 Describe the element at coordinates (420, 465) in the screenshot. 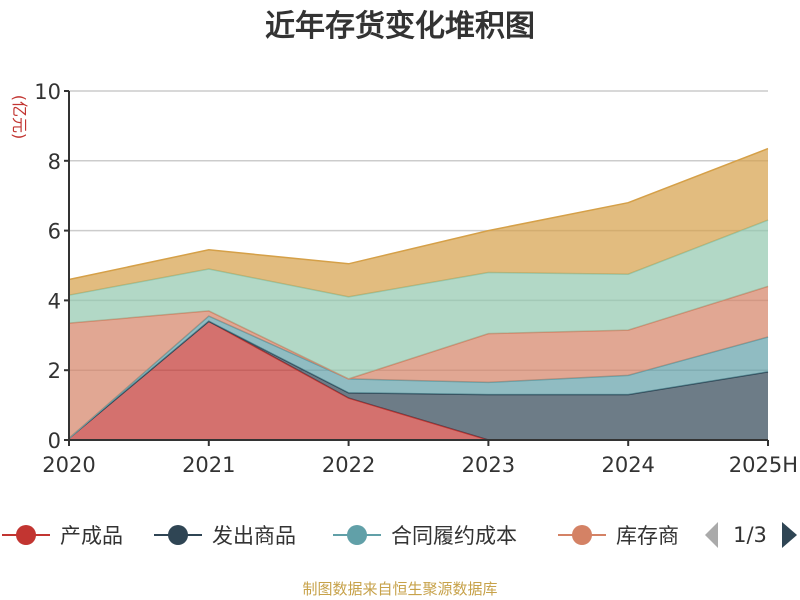

I see `x-tick-labels: 2020 2021 2022 2023 2024 2025H` at that location.